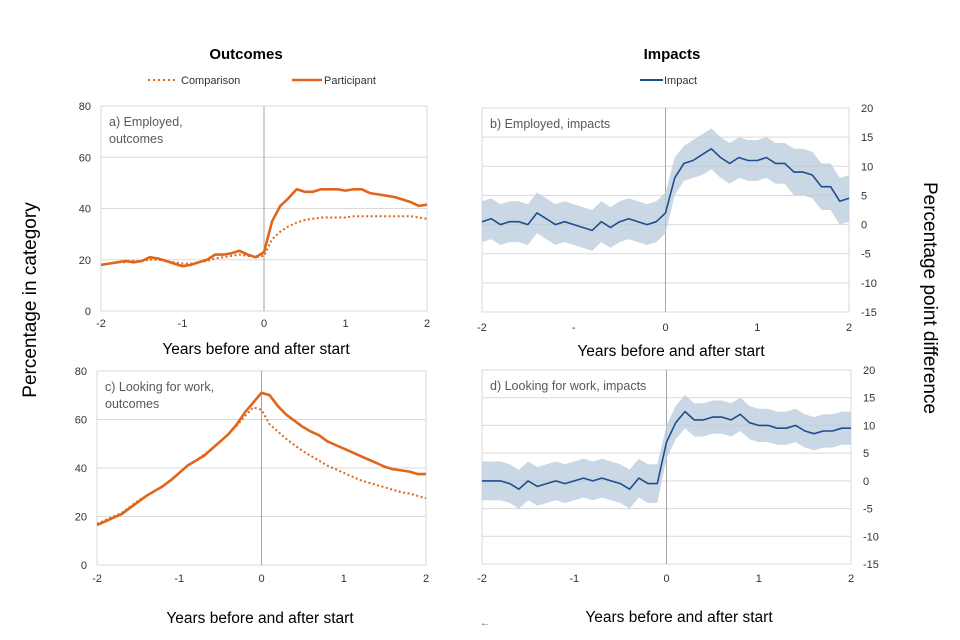 Image resolution: width=960 pixels, height=640 pixels. Describe the element at coordinates (245, 54) in the screenshot. I see `outcomes-heading: Outcomes` at that location.